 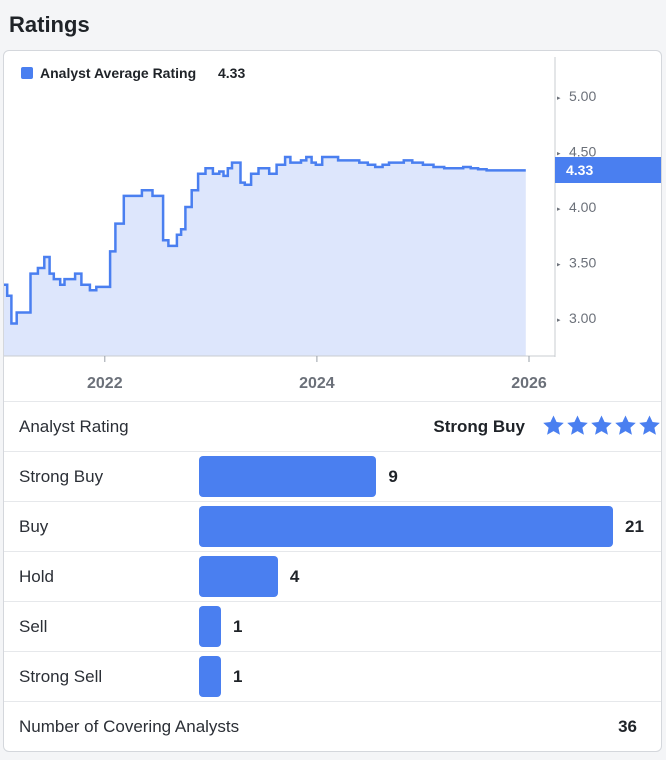 I want to click on rating-count: 21, so click(x=634, y=526).